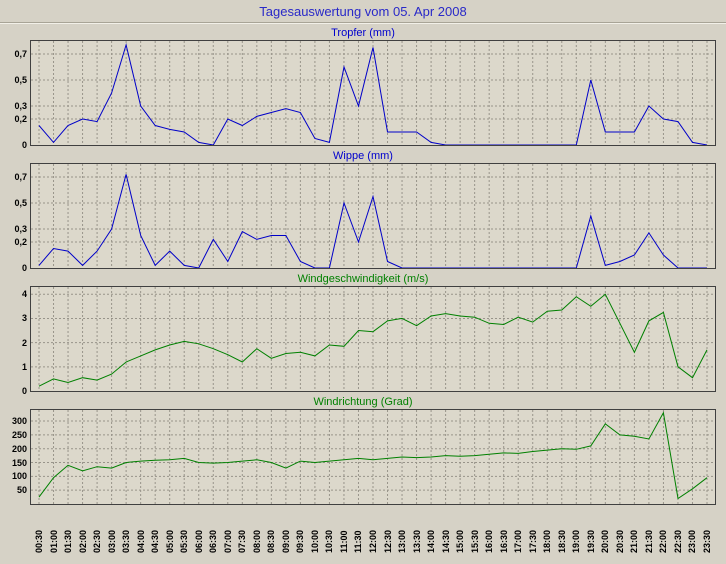  I want to click on x-tick-label: 17:30, so click(532, 541).